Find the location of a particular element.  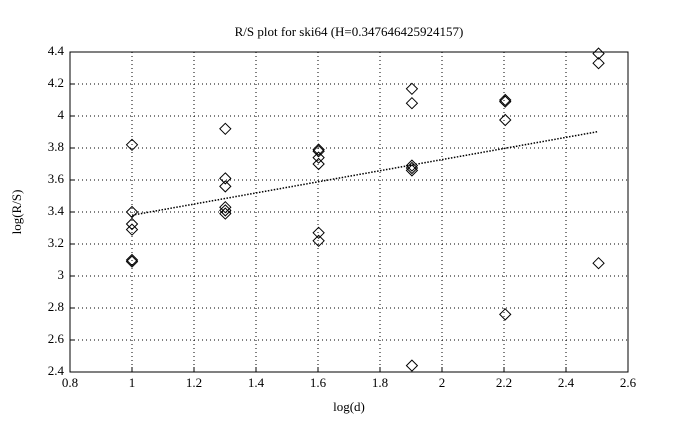

y-tick-label: 4 is located at coordinates (61, 114).